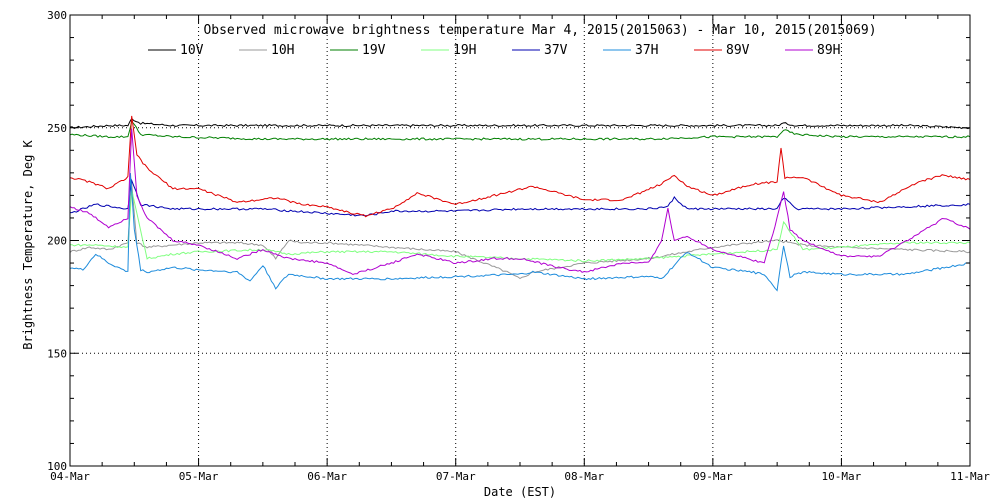  Describe the element at coordinates (738, 50) in the screenshot. I see `legend-label-89v: 89V` at that location.